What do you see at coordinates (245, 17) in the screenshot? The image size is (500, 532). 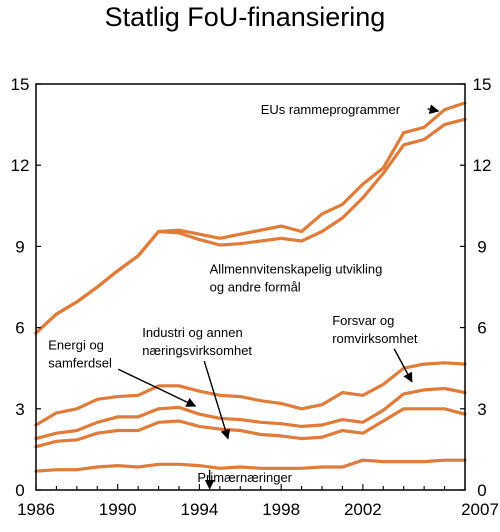 I see `chart-title: Statlig FoU-finansiering` at bounding box center [245, 17].